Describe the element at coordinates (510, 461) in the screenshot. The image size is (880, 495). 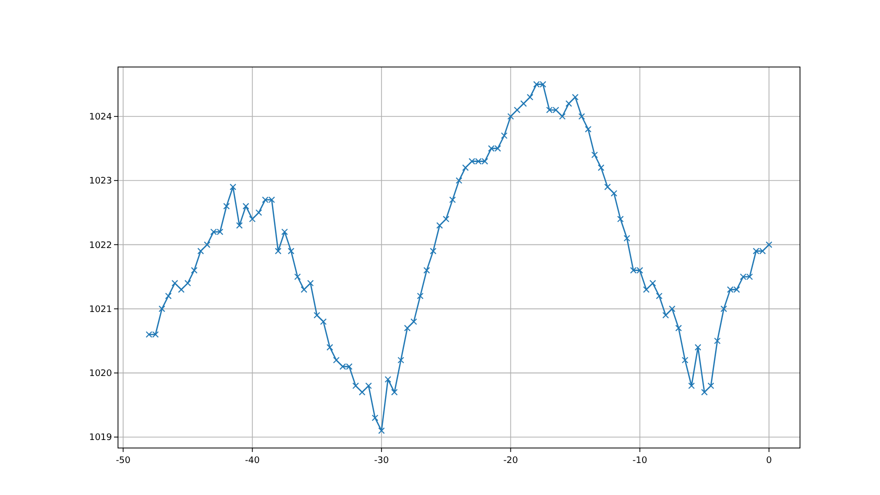
I see `x-tick-label: -20` at that location.